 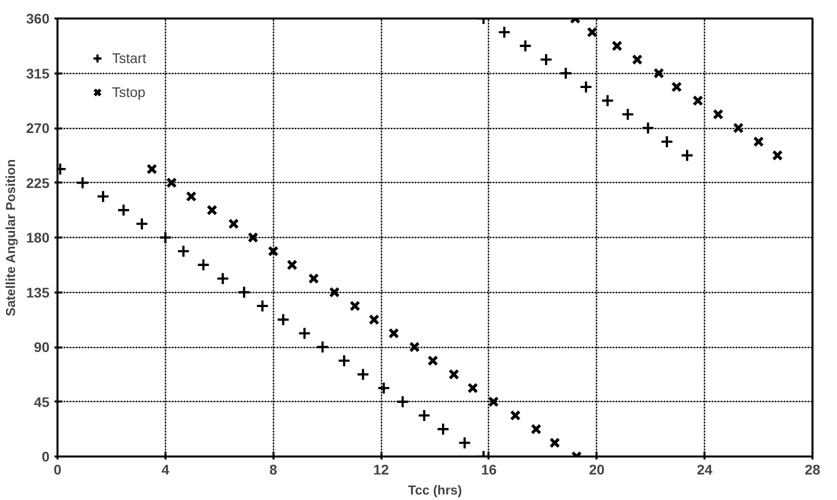 What do you see at coordinates (46, 456) in the screenshot?
I see `y-tick-label: 0` at bounding box center [46, 456].